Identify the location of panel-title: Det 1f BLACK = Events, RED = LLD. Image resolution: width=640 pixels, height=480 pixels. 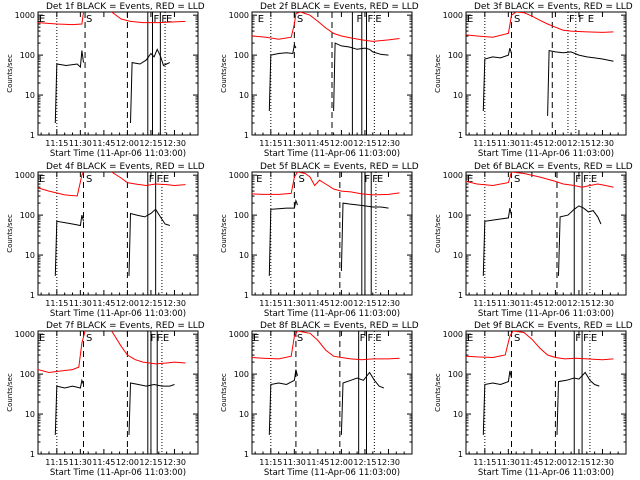
(125, 7).